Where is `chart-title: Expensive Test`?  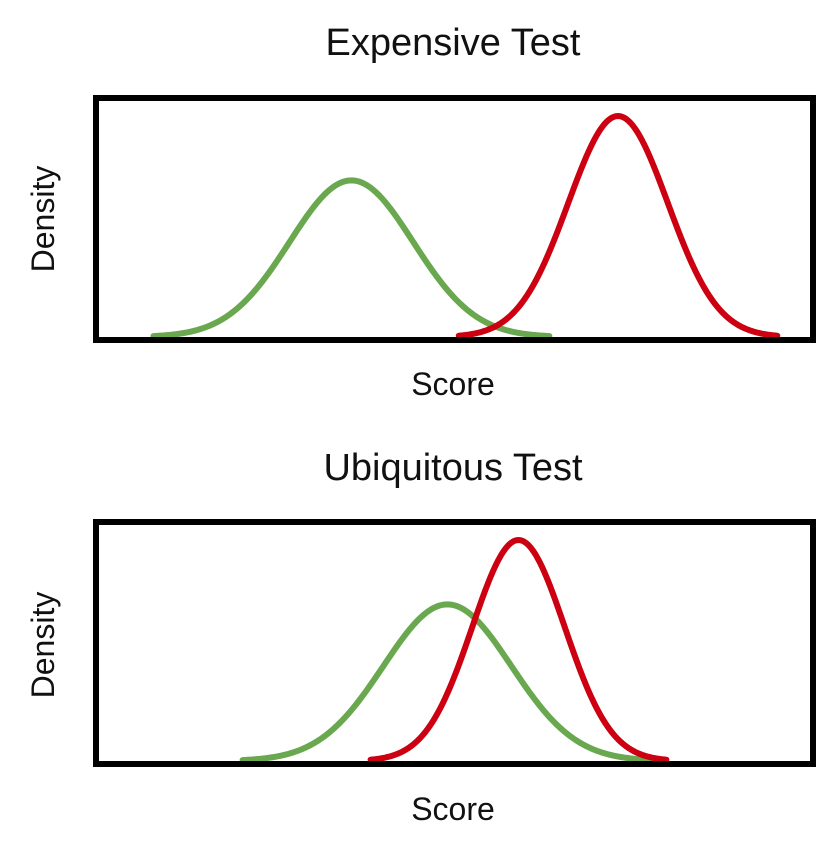 chart-title: Expensive Test is located at coordinates (453, 43).